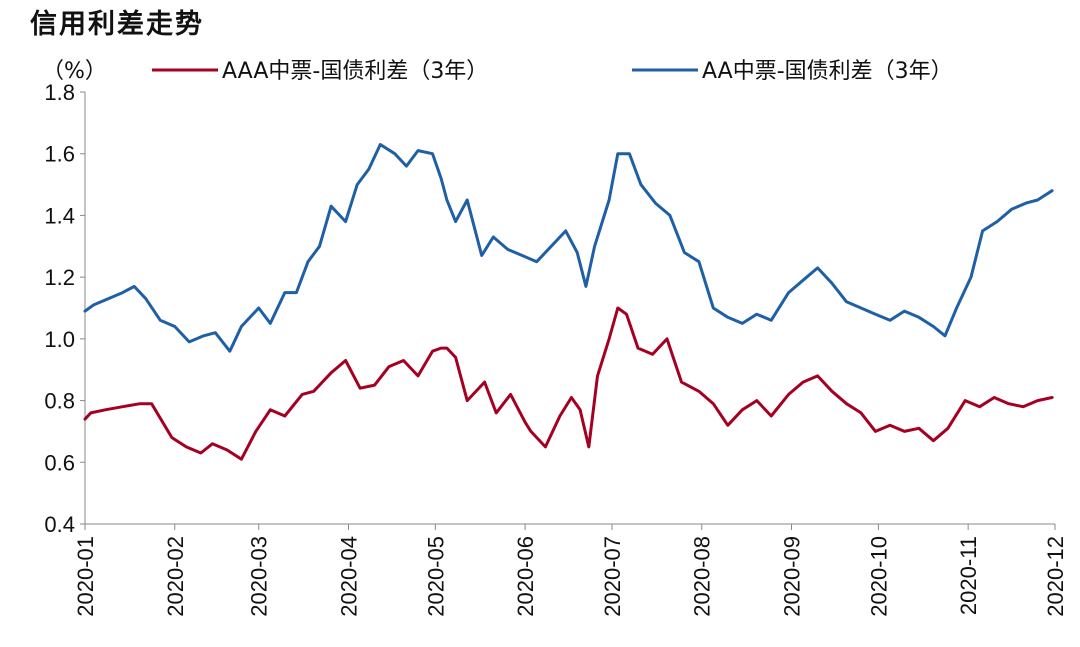 This screenshot has height=647, width=1080. I want to click on x-tick-label: 2020-05, so click(435, 576).